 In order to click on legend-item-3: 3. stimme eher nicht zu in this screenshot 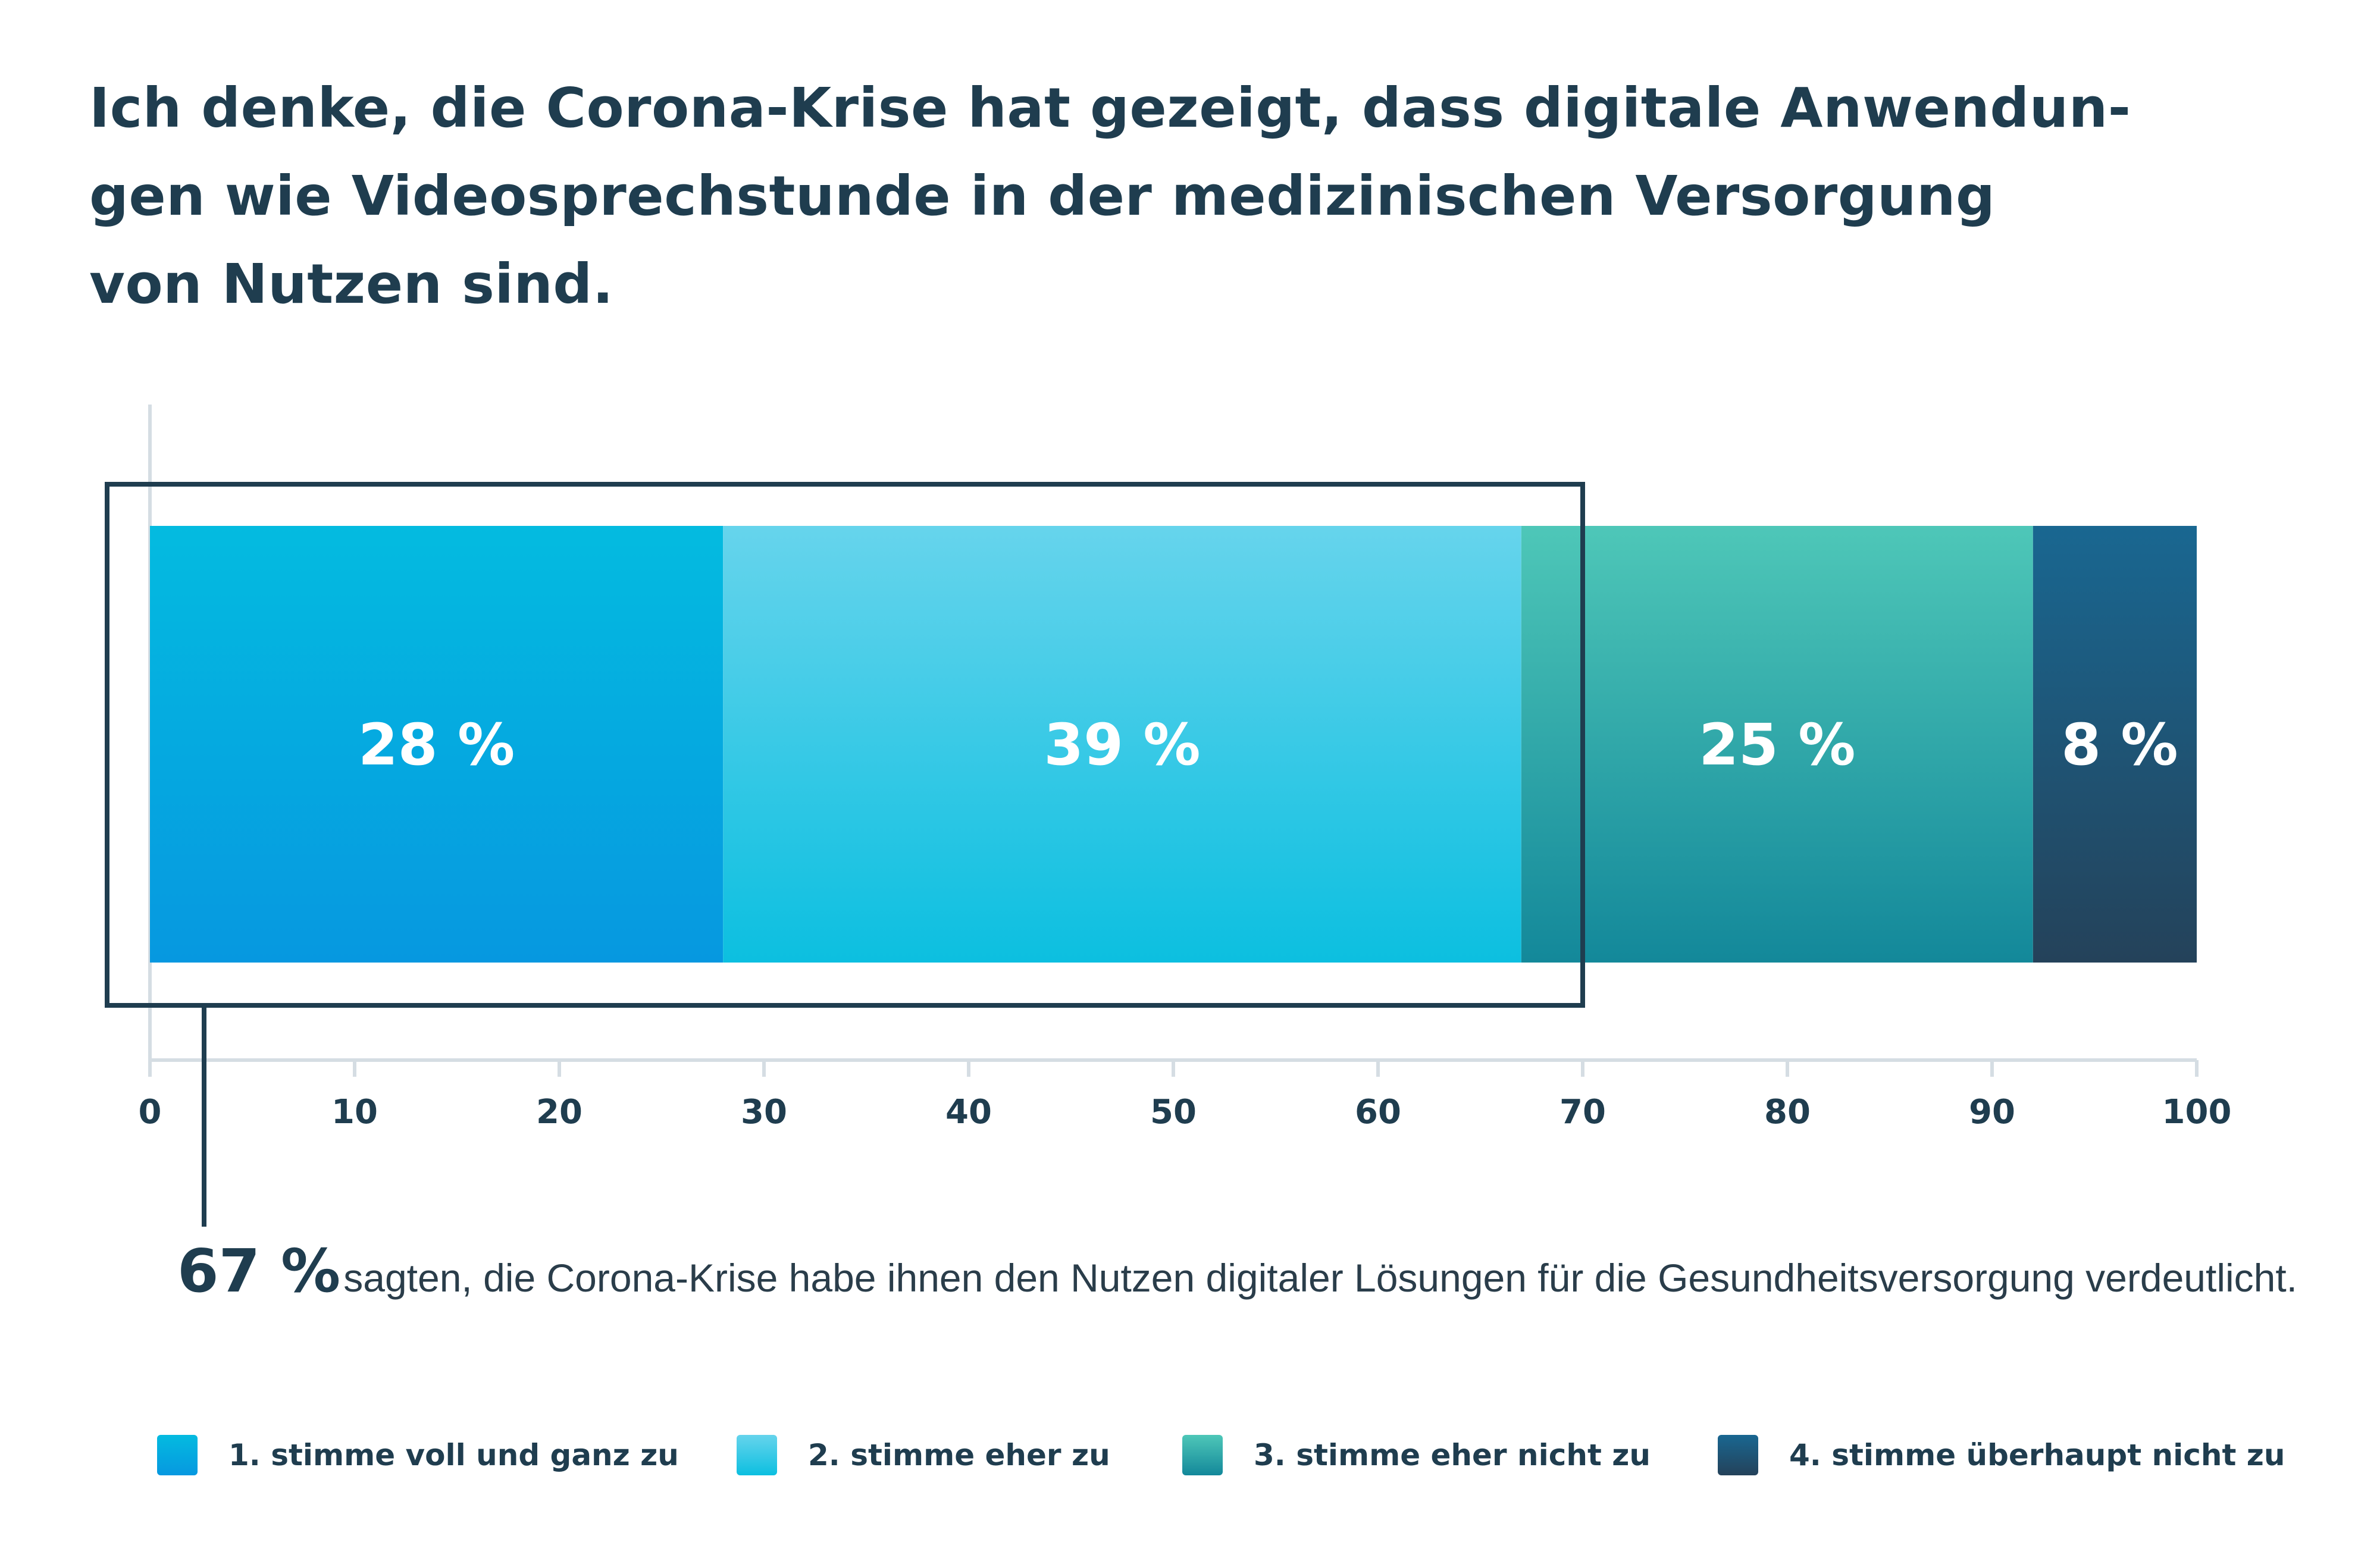, I will do `click(1416, 1455)`.